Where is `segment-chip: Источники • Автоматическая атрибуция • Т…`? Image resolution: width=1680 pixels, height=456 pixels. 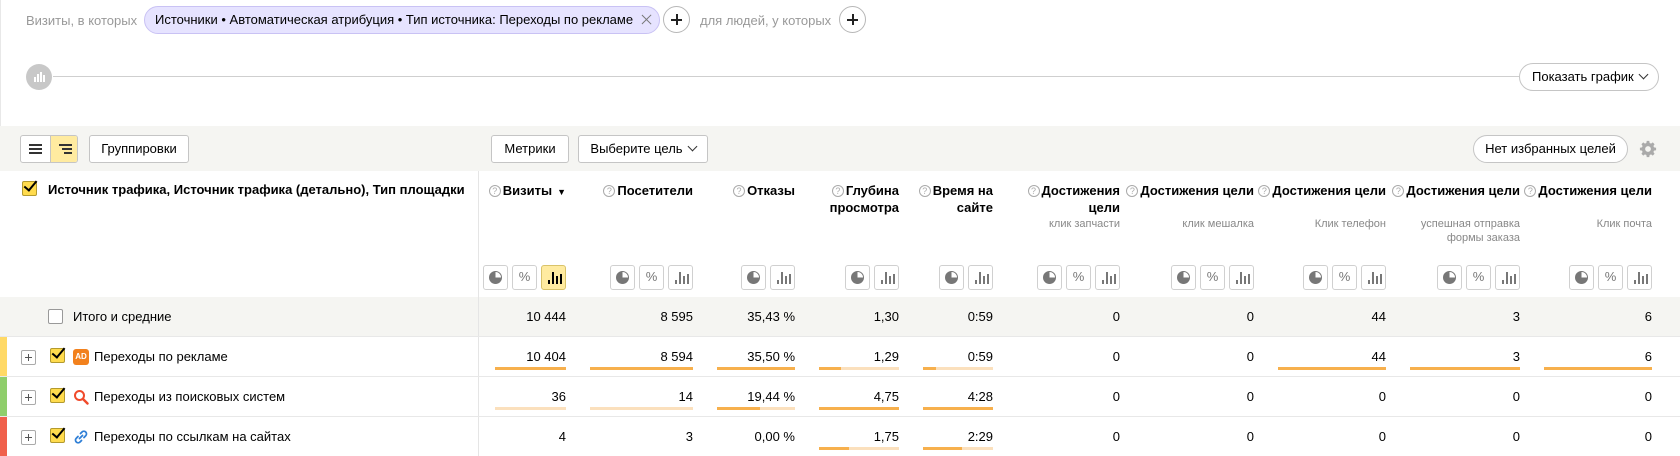 segment-chip: Источники • Автоматическая атрибуция • Т… is located at coordinates (402, 20).